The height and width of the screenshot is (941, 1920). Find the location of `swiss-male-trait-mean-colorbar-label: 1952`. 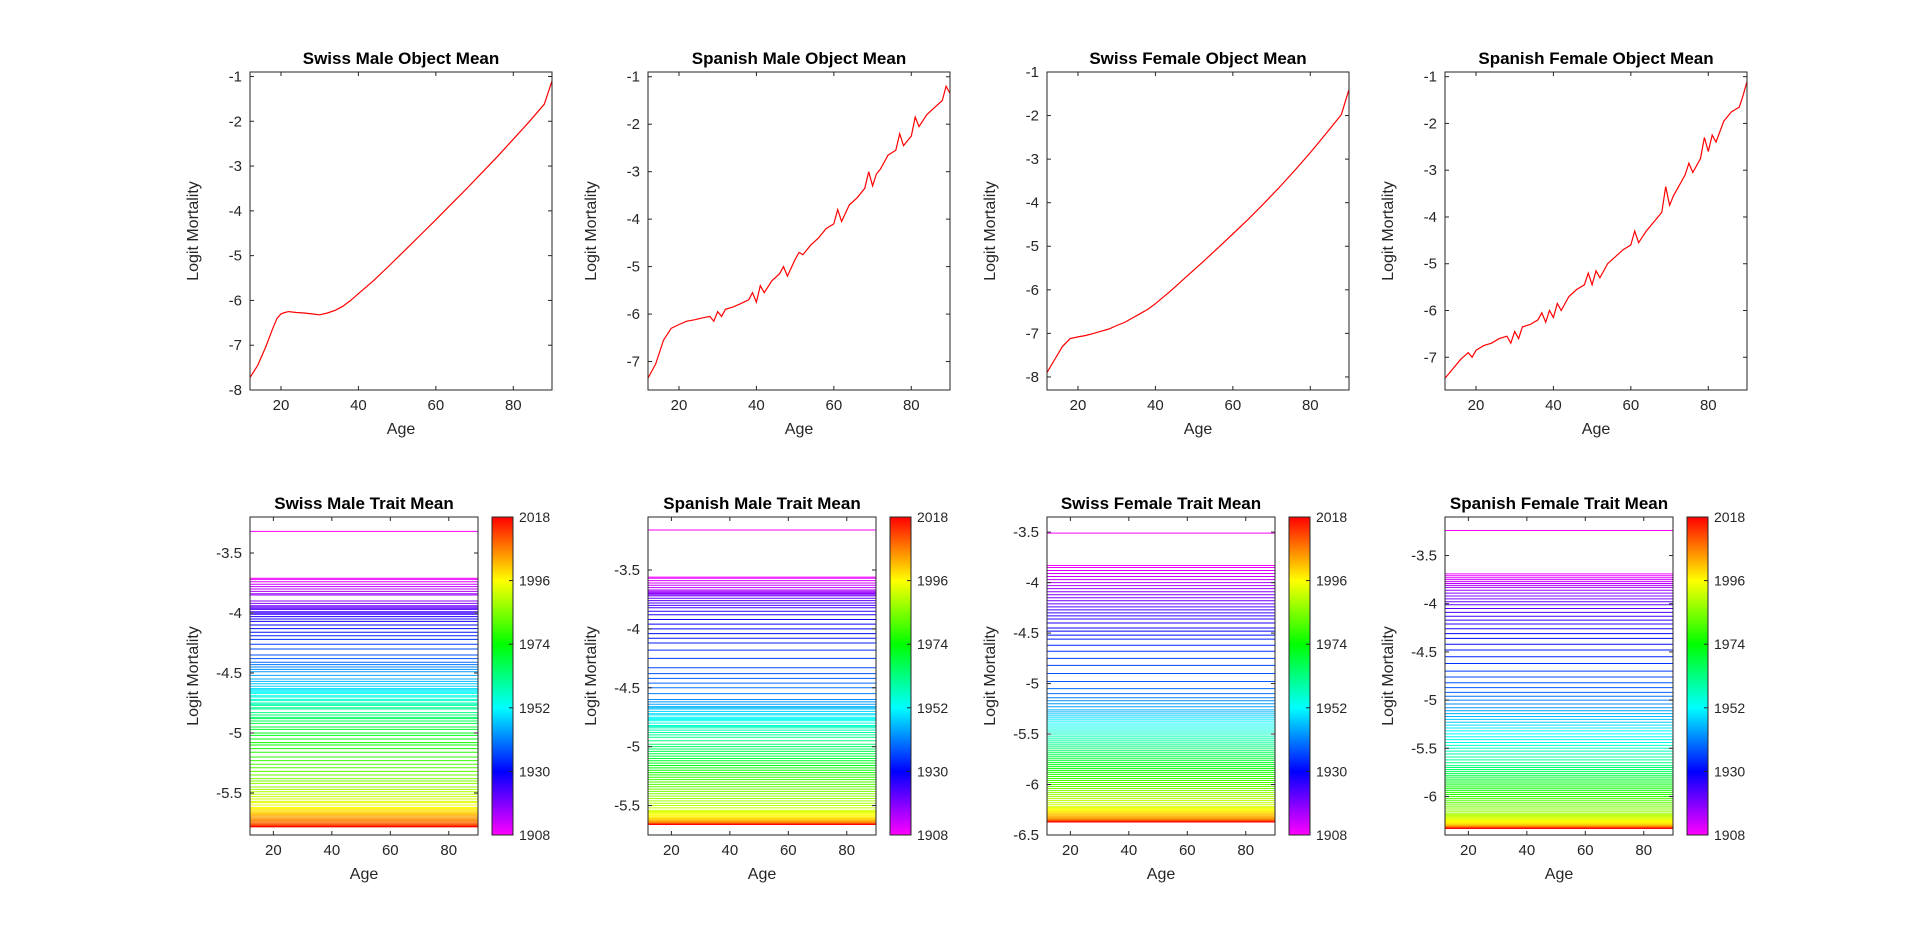

swiss-male-trait-mean-colorbar-label: 1952 is located at coordinates (534, 708).